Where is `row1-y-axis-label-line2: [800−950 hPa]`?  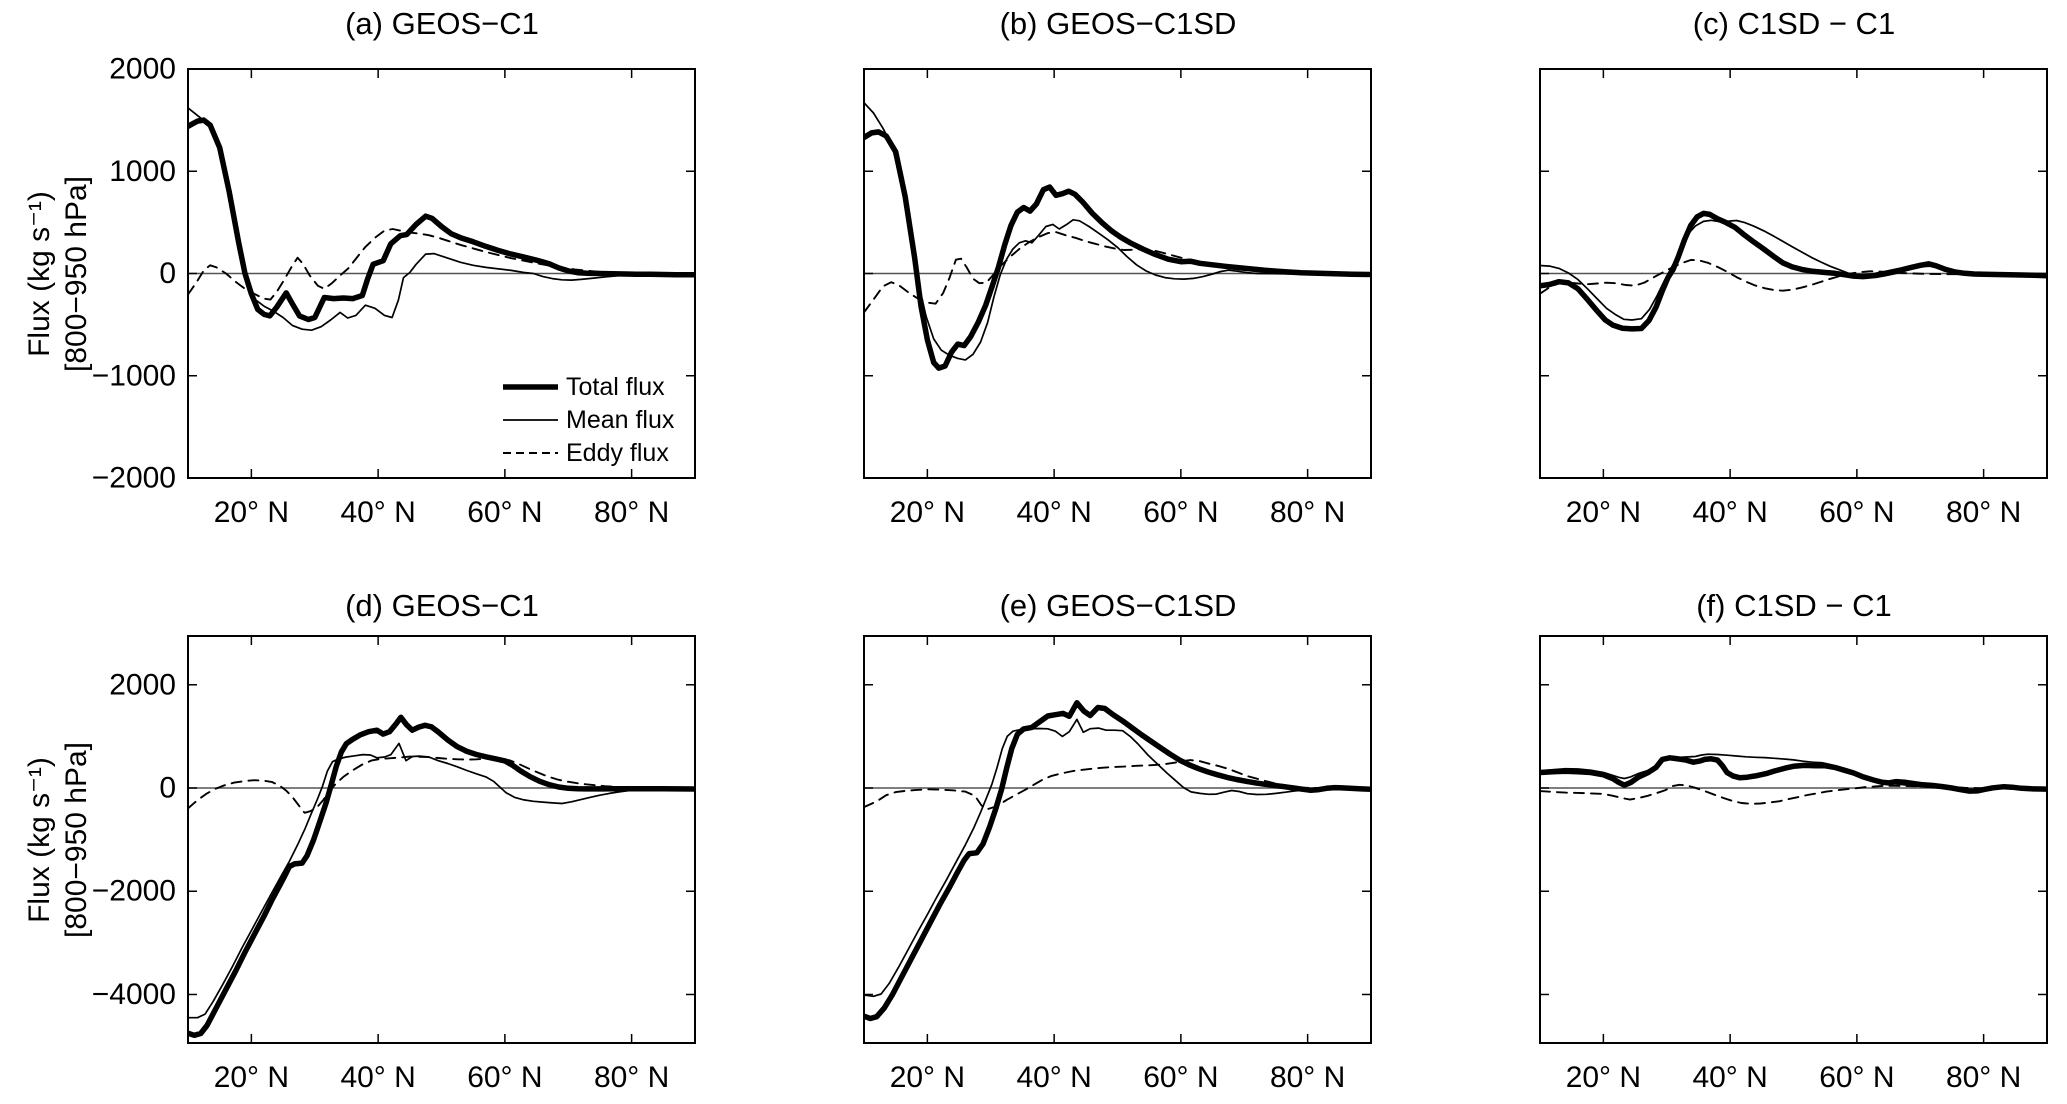 row1-y-axis-label-line2: [800−950 hPa] is located at coordinates (76, 274).